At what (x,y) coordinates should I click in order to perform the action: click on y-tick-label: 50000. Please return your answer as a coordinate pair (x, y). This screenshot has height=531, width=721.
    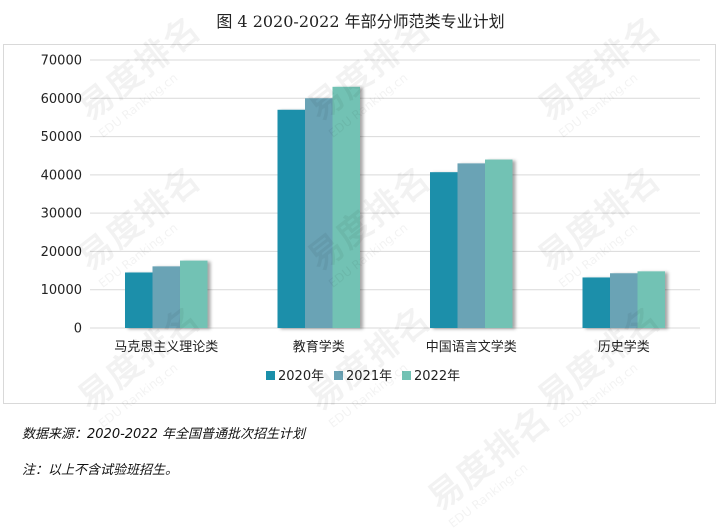
    Looking at the image, I should click on (61, 137).